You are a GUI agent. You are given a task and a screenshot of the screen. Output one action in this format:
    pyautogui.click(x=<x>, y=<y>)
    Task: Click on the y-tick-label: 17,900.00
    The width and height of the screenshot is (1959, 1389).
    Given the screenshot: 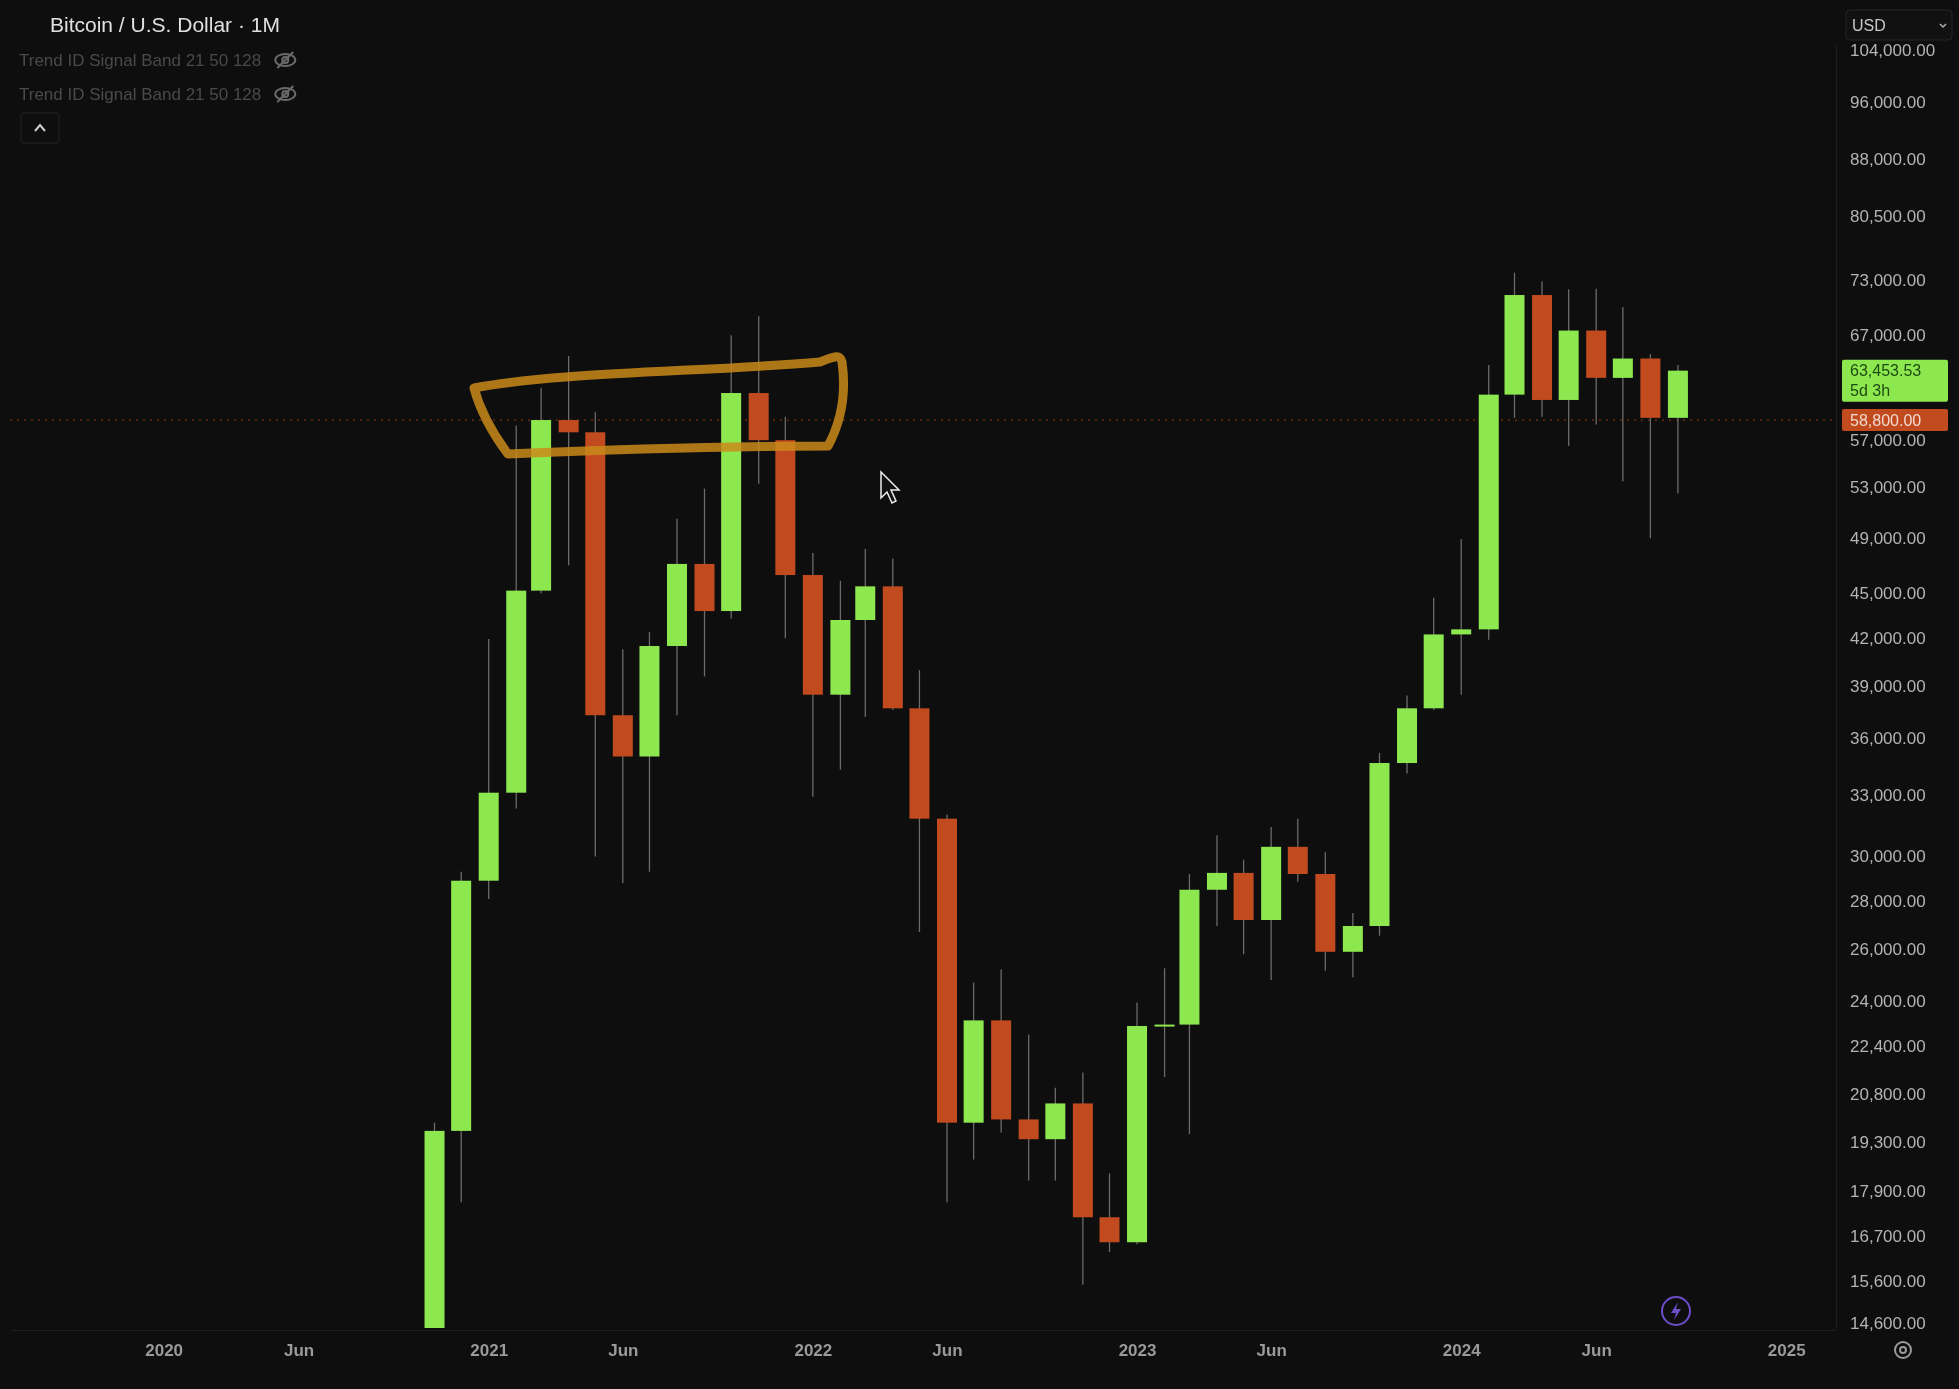 What is the action you would take?
    pyautogui.click(x=1888, y=1192)
    